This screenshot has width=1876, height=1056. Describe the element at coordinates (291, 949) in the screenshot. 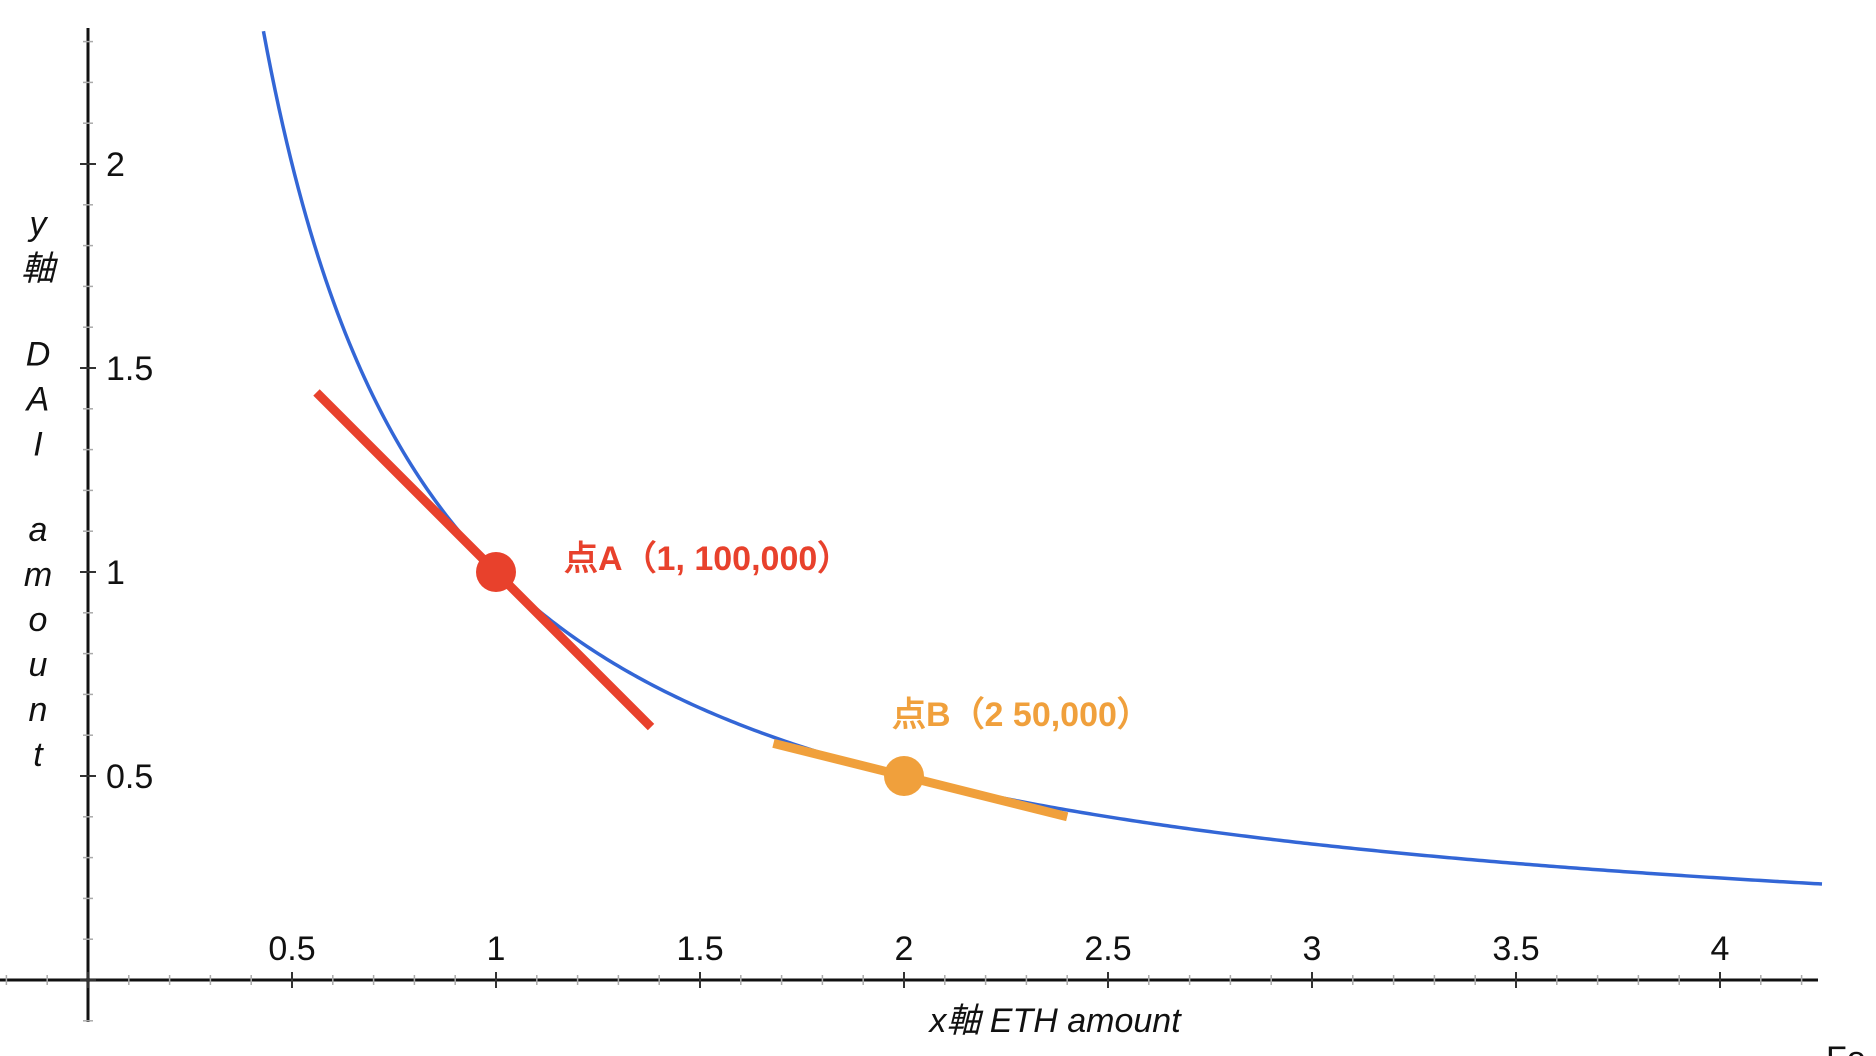

I see `x-tick-label: 0.5` at that location.